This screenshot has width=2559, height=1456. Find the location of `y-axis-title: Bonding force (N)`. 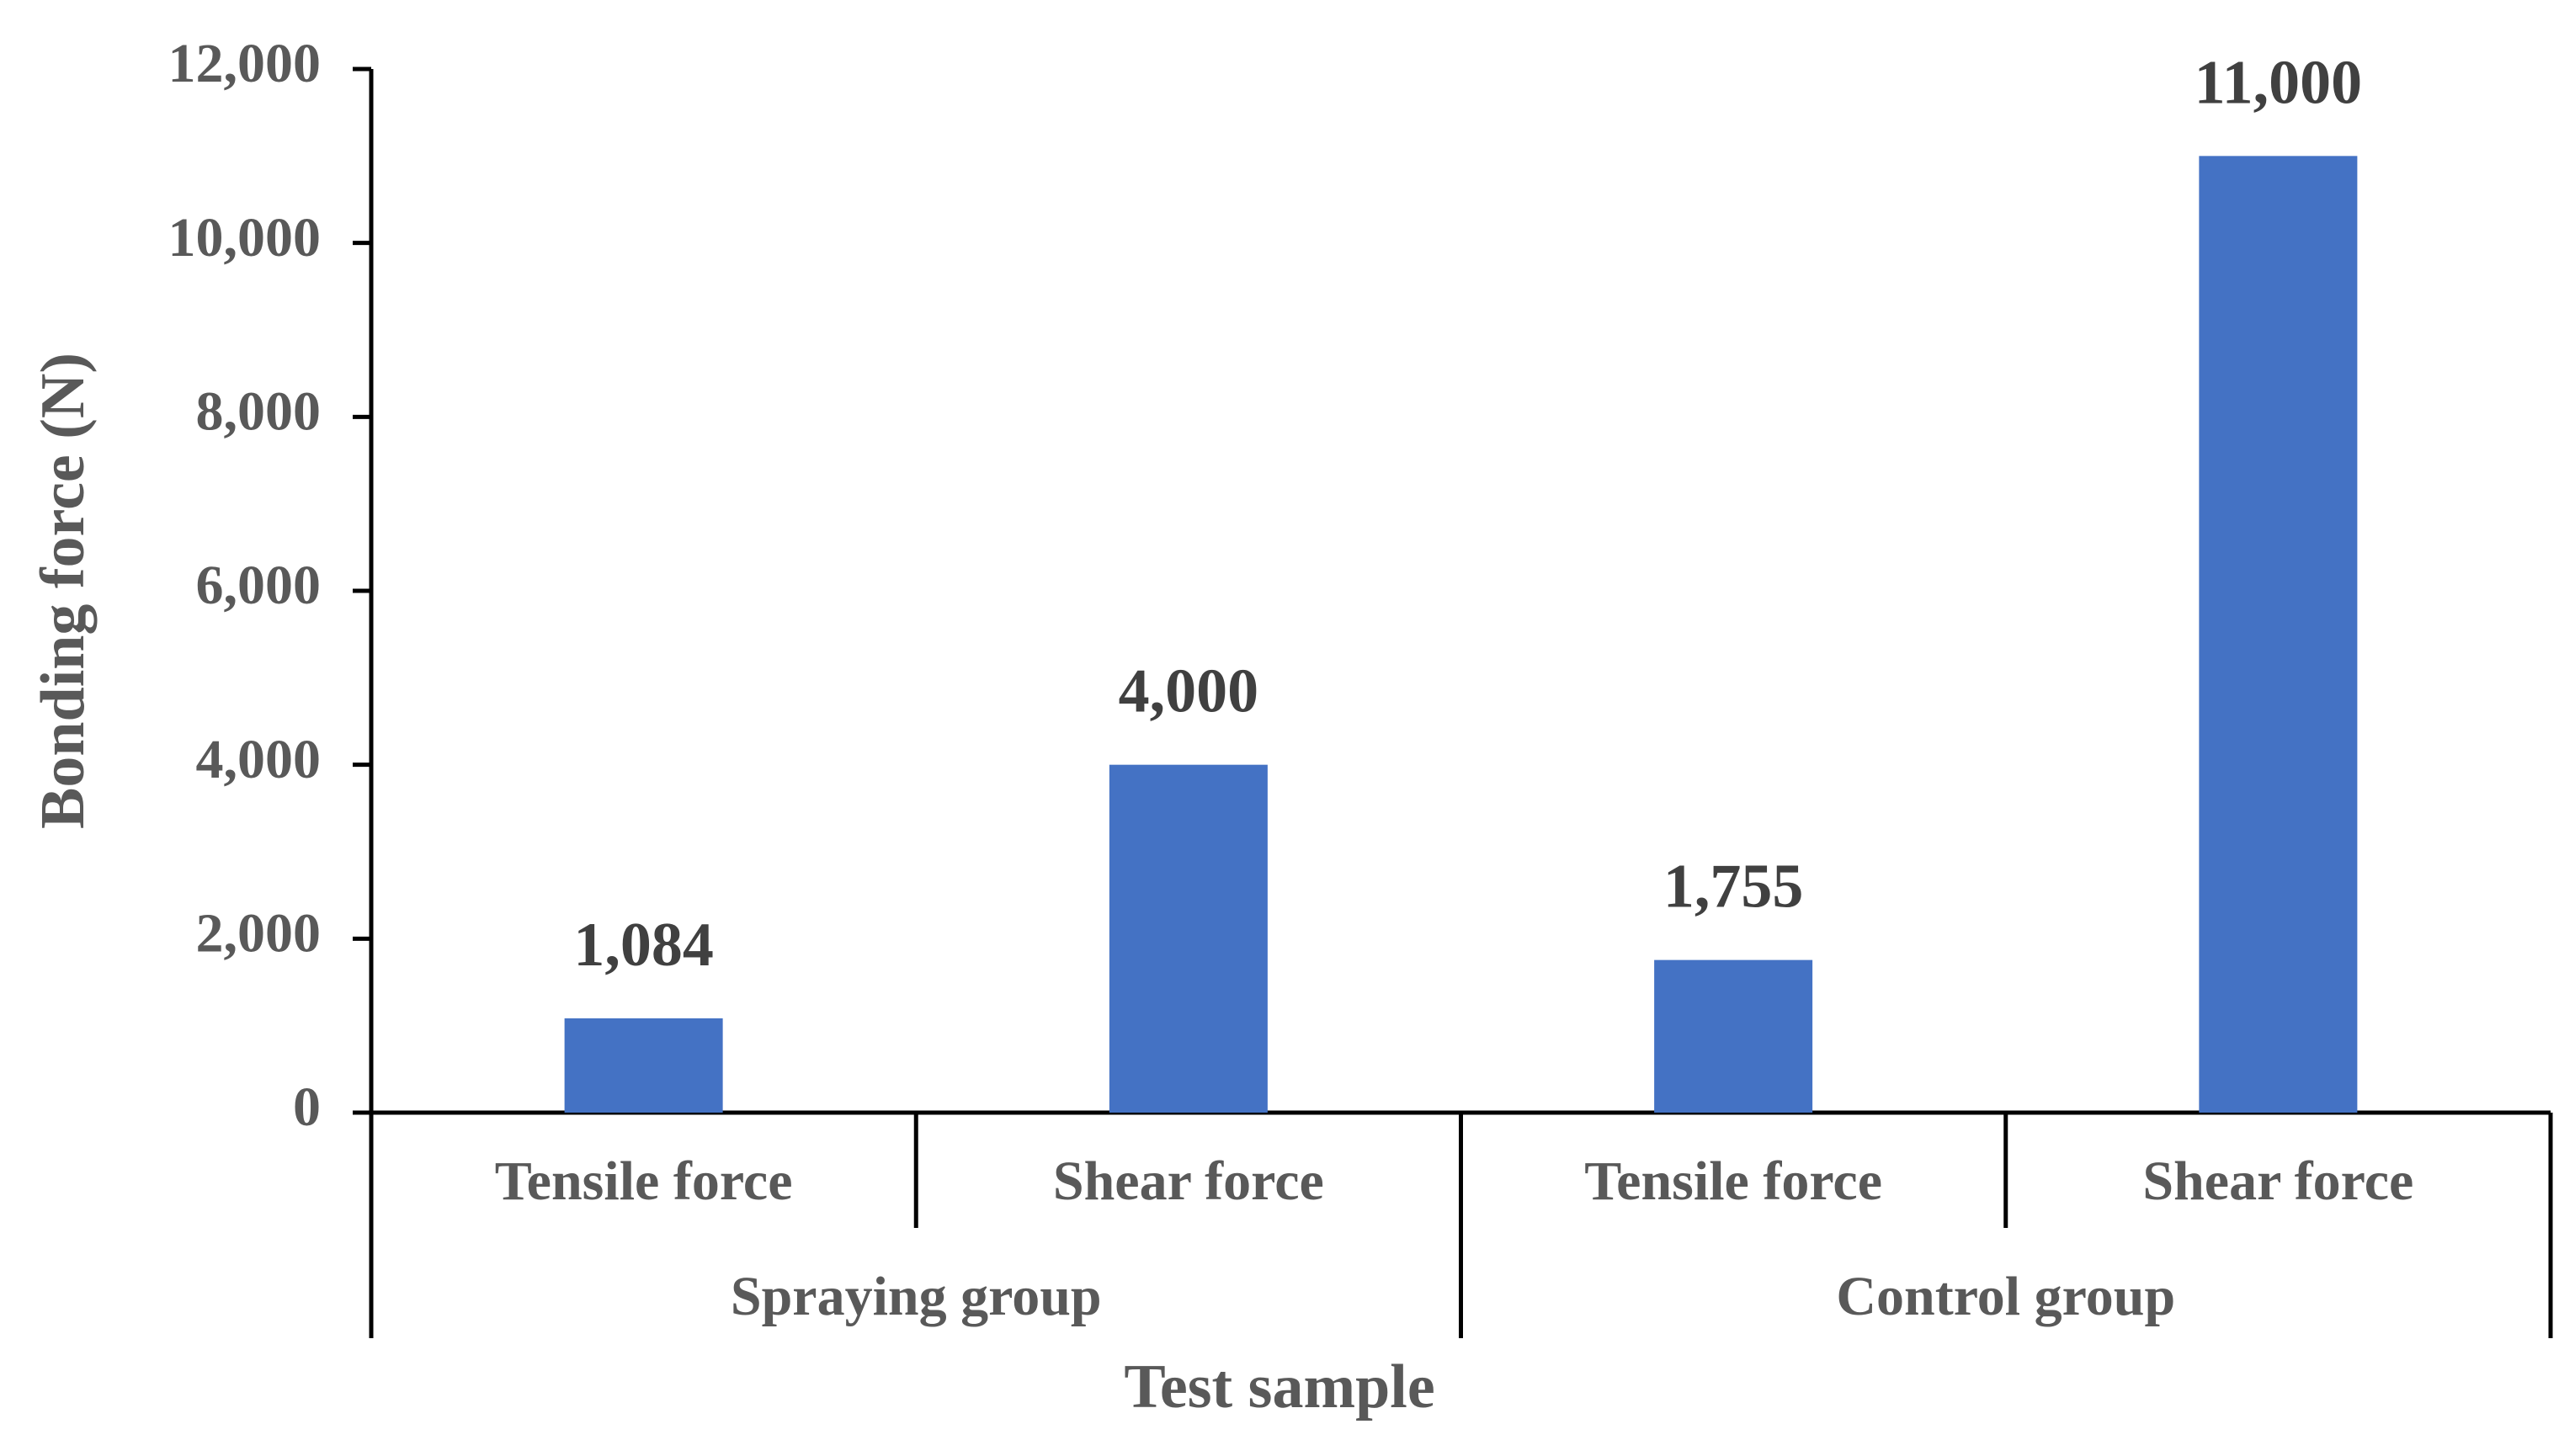

y-axis-title: Bonding force (N) is located at coordinates (63, 591).